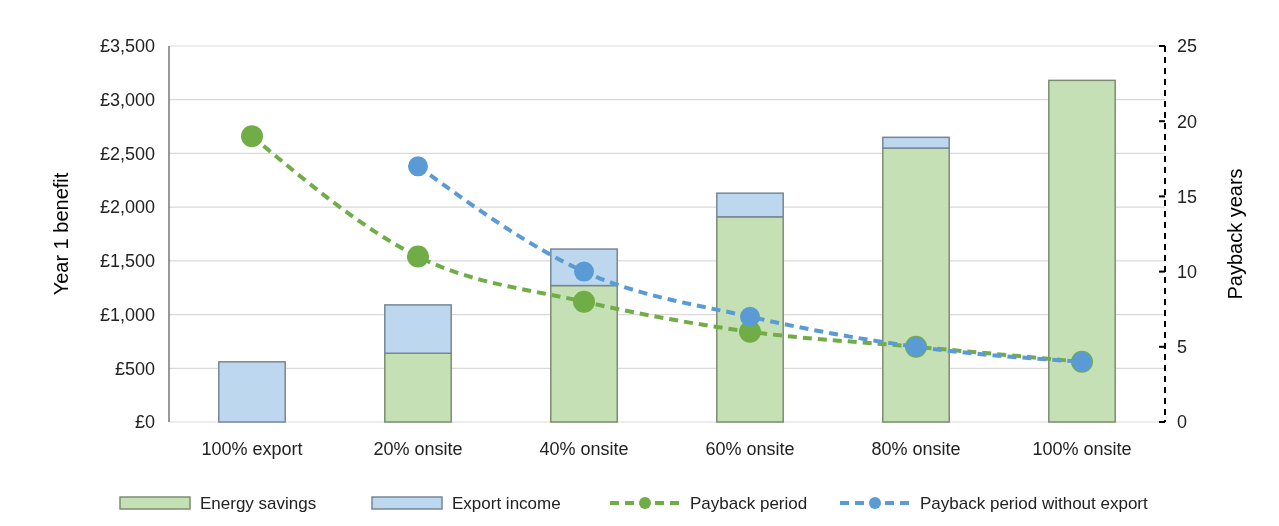 The image size is (1279, 526). What do you see at coordinates (506, 503) in the screenshot?
I see `legend-label: Export income` at bounding box center [506, 503].